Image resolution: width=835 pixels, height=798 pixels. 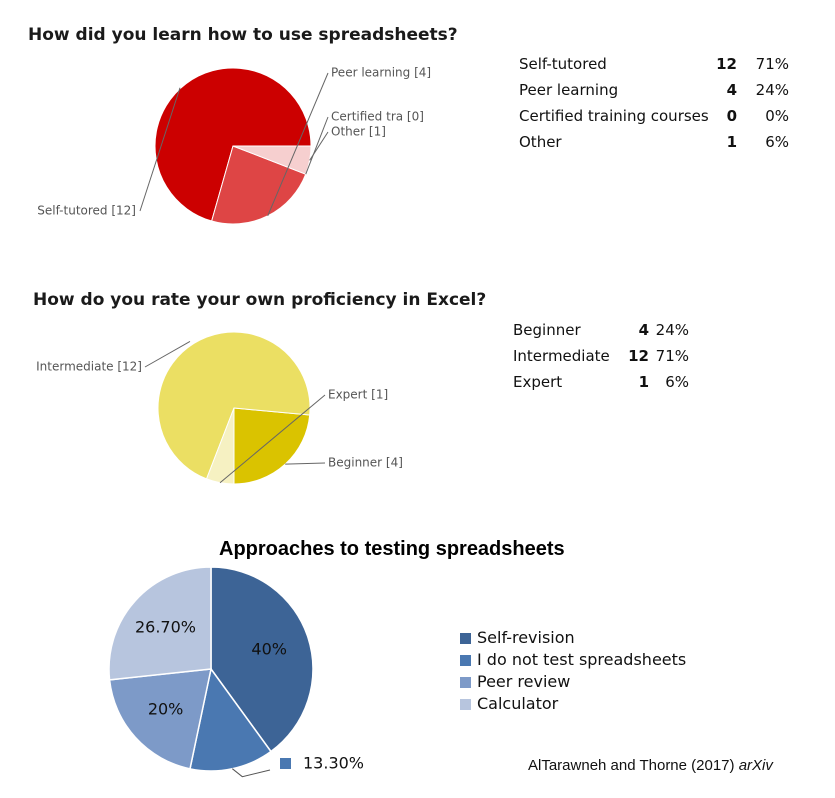 What do you see at coordinates (167, 354) in the screenshot?
I see `chart2-callout-intermediate-leader` at bounding box center [167, 354].